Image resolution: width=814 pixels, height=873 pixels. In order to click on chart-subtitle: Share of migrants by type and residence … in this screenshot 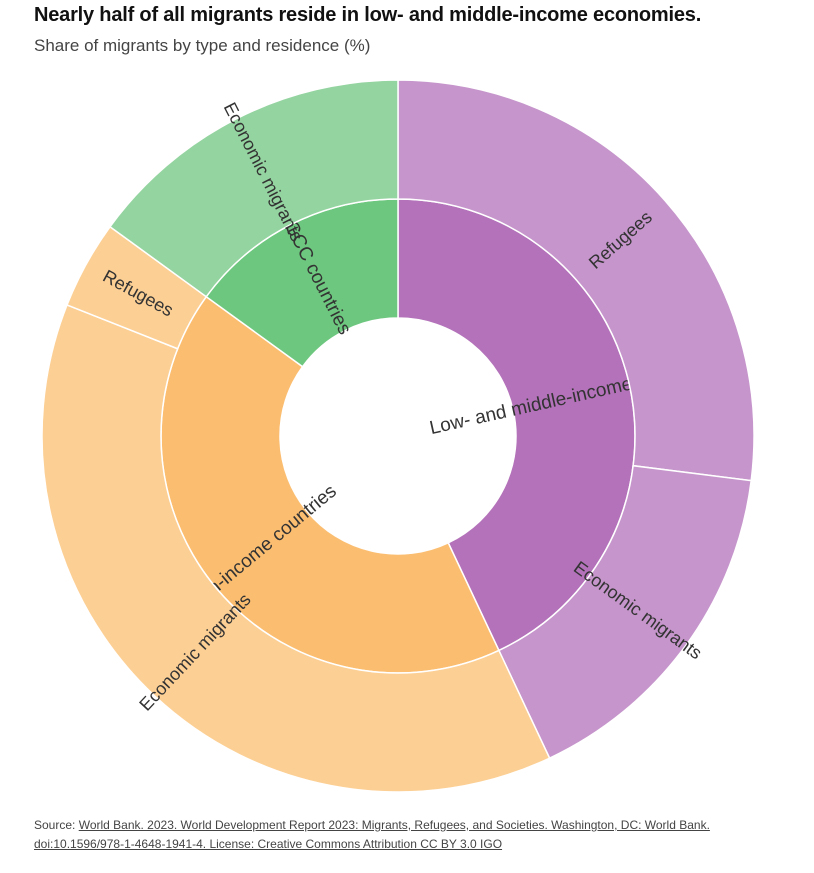, I will do `click(202, 45)`.